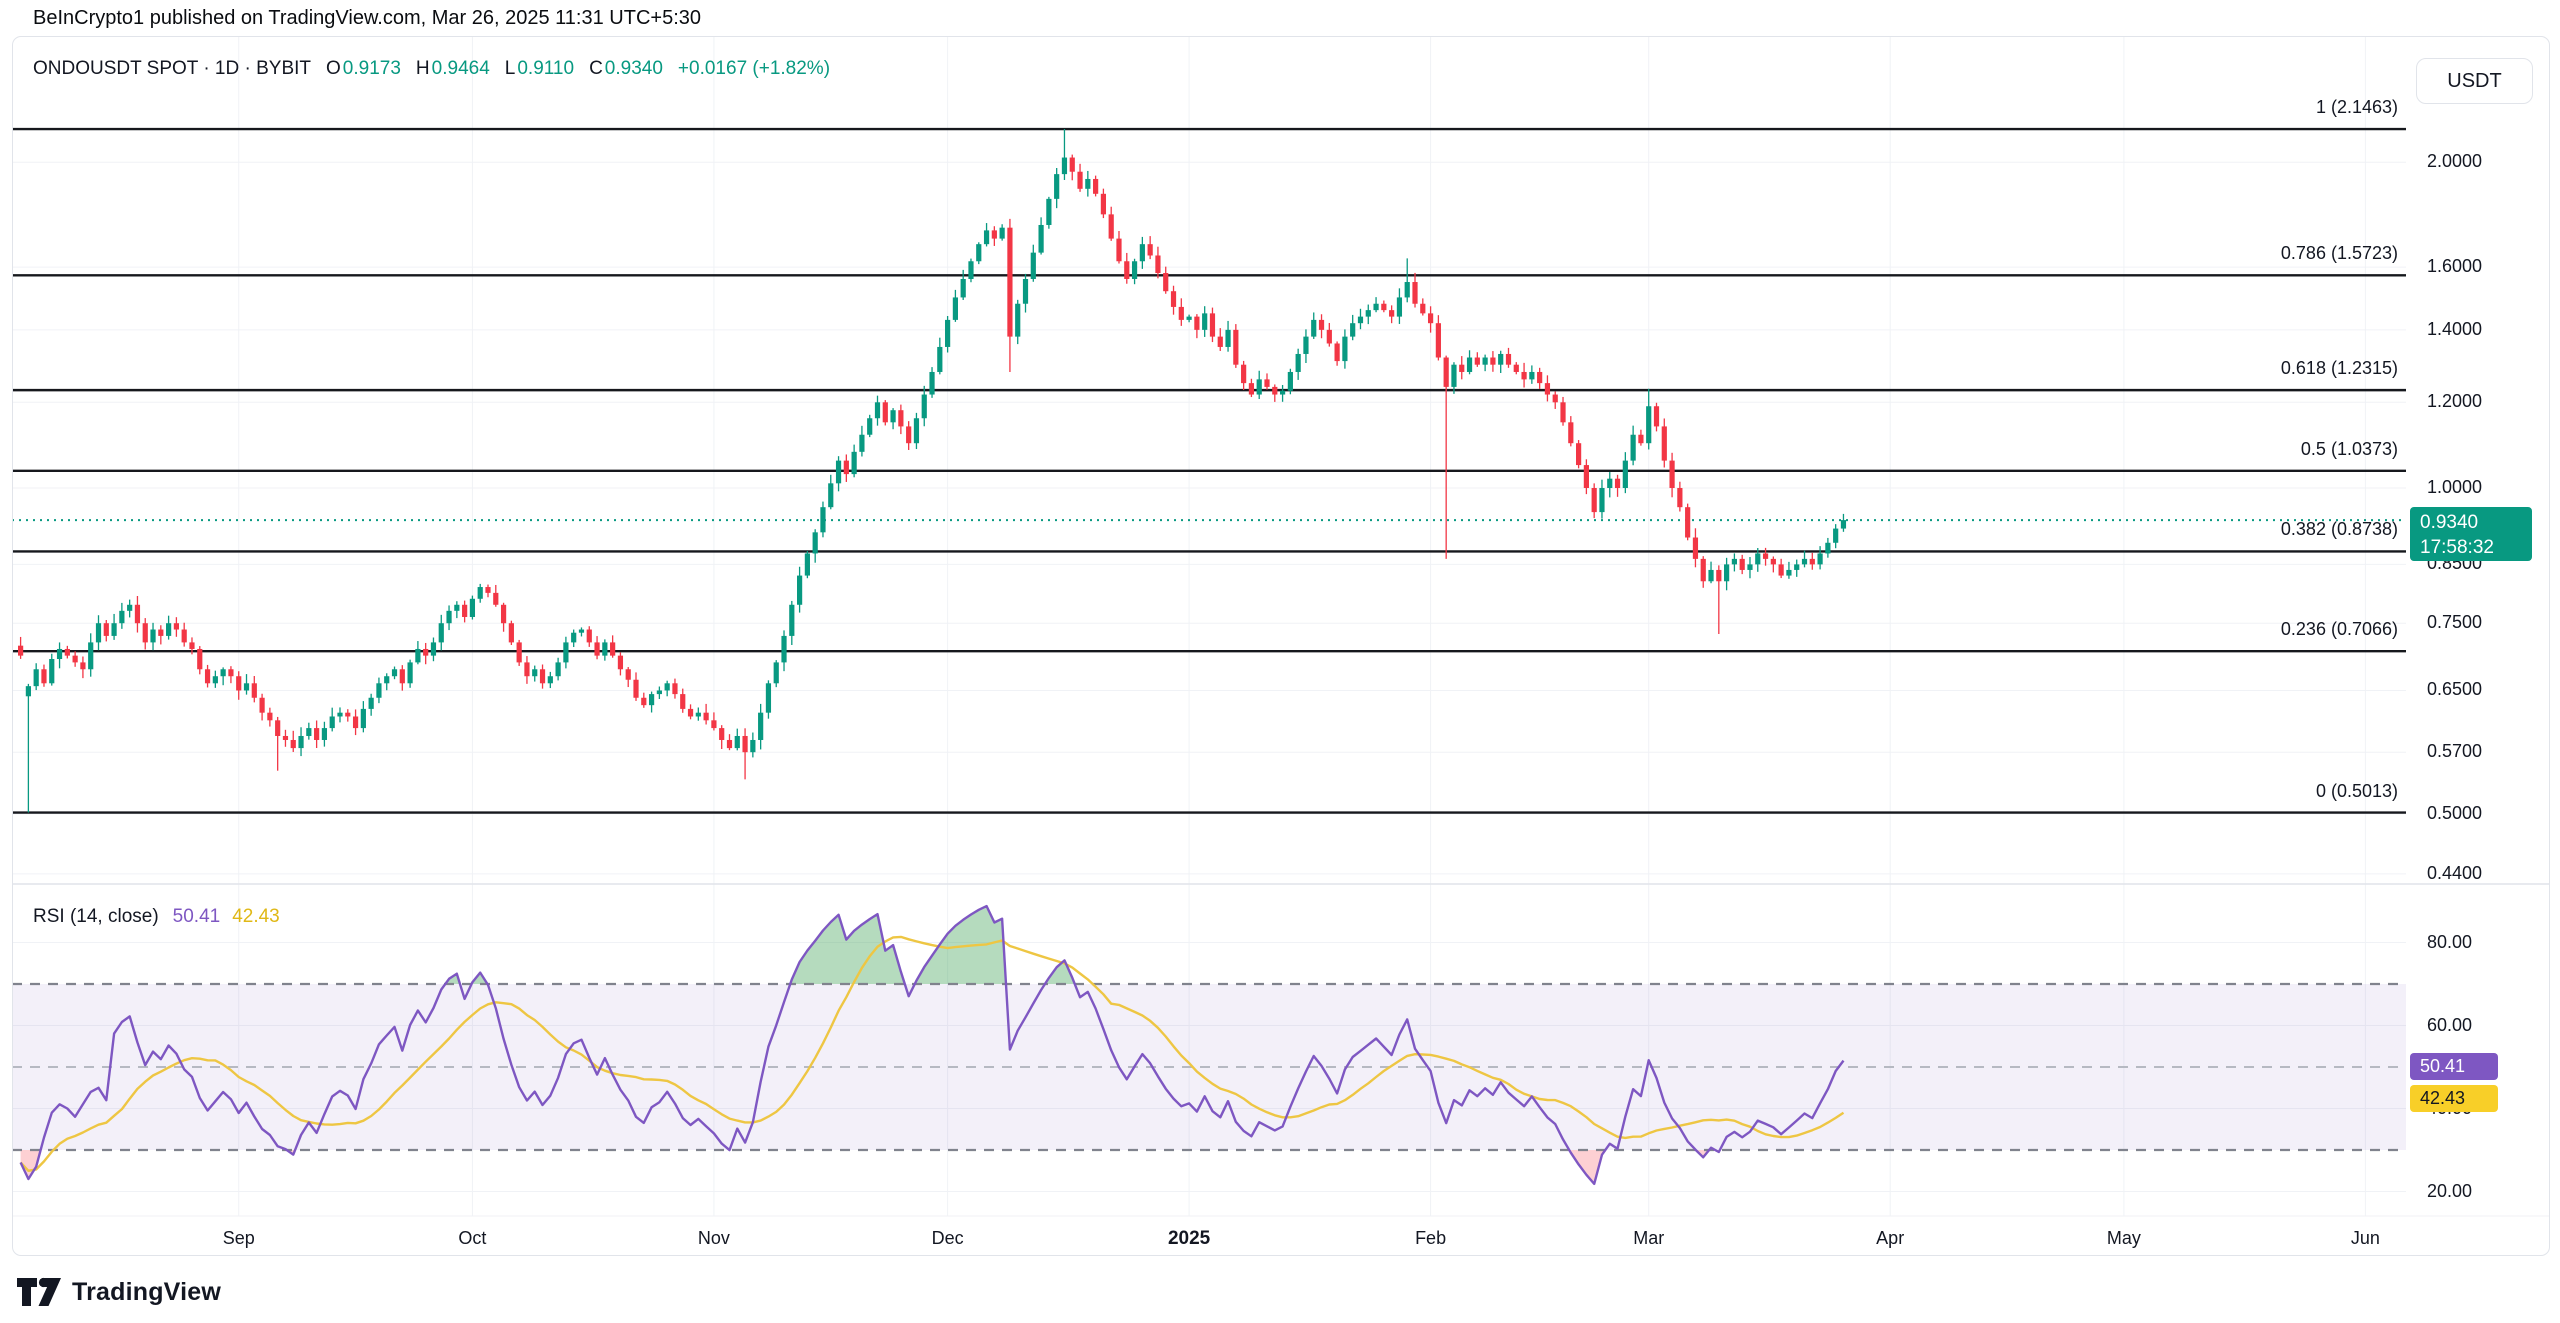  Describe the element at coordinates (2339, 253) in the screenshot. I see `fib-level-label: 0.786 (1.5723)` at that location.